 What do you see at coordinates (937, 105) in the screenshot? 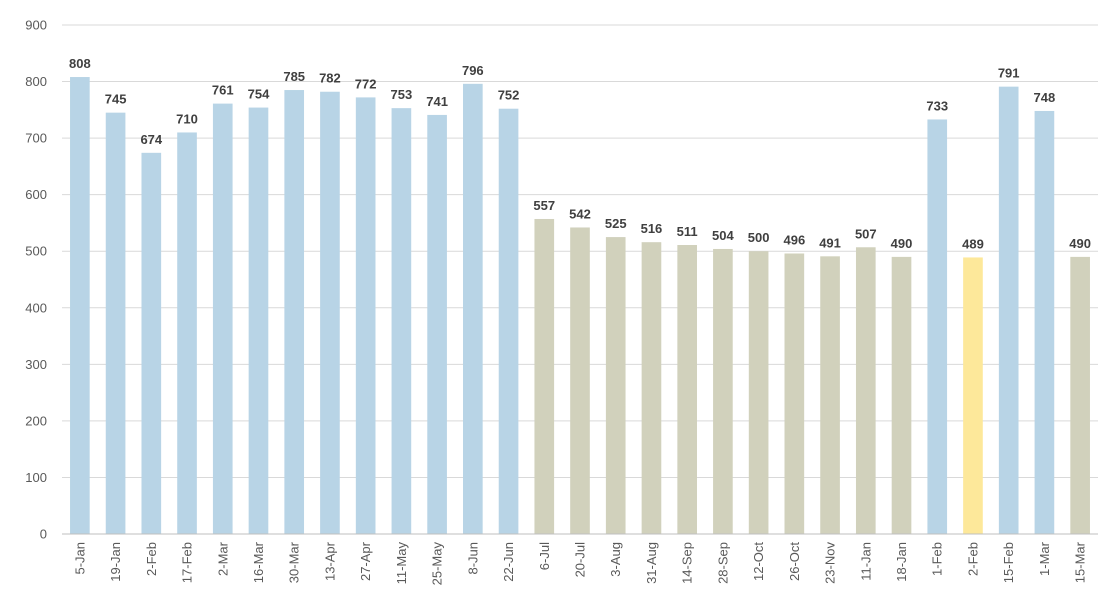
I see `data-label: 733` at bounding box center [937, 105].